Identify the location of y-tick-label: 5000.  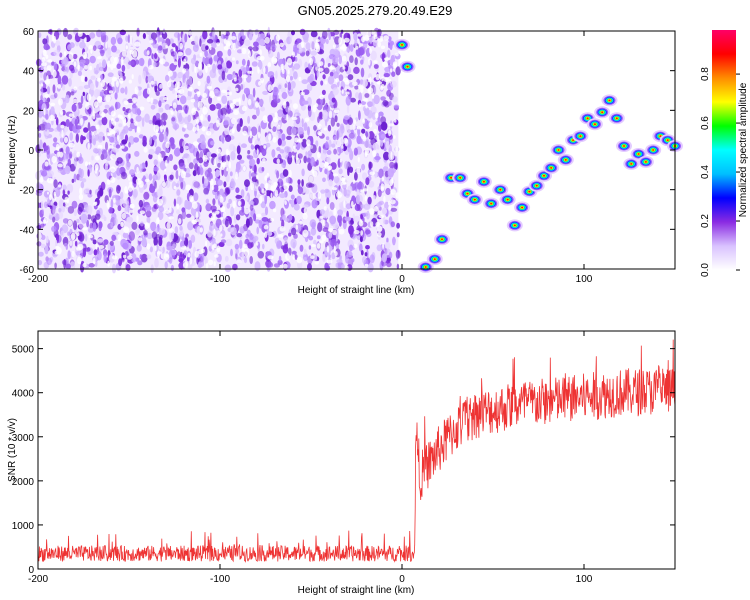
(23, 350).